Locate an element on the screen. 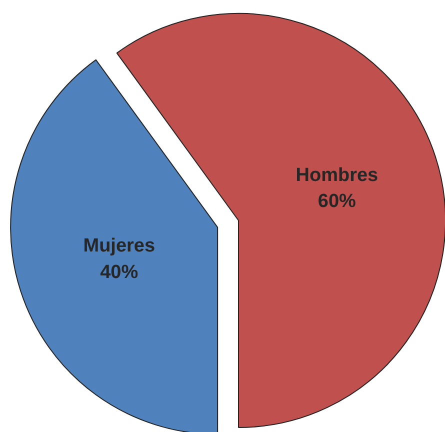  slice-label: Hombres is located at coordinates (337, 175).